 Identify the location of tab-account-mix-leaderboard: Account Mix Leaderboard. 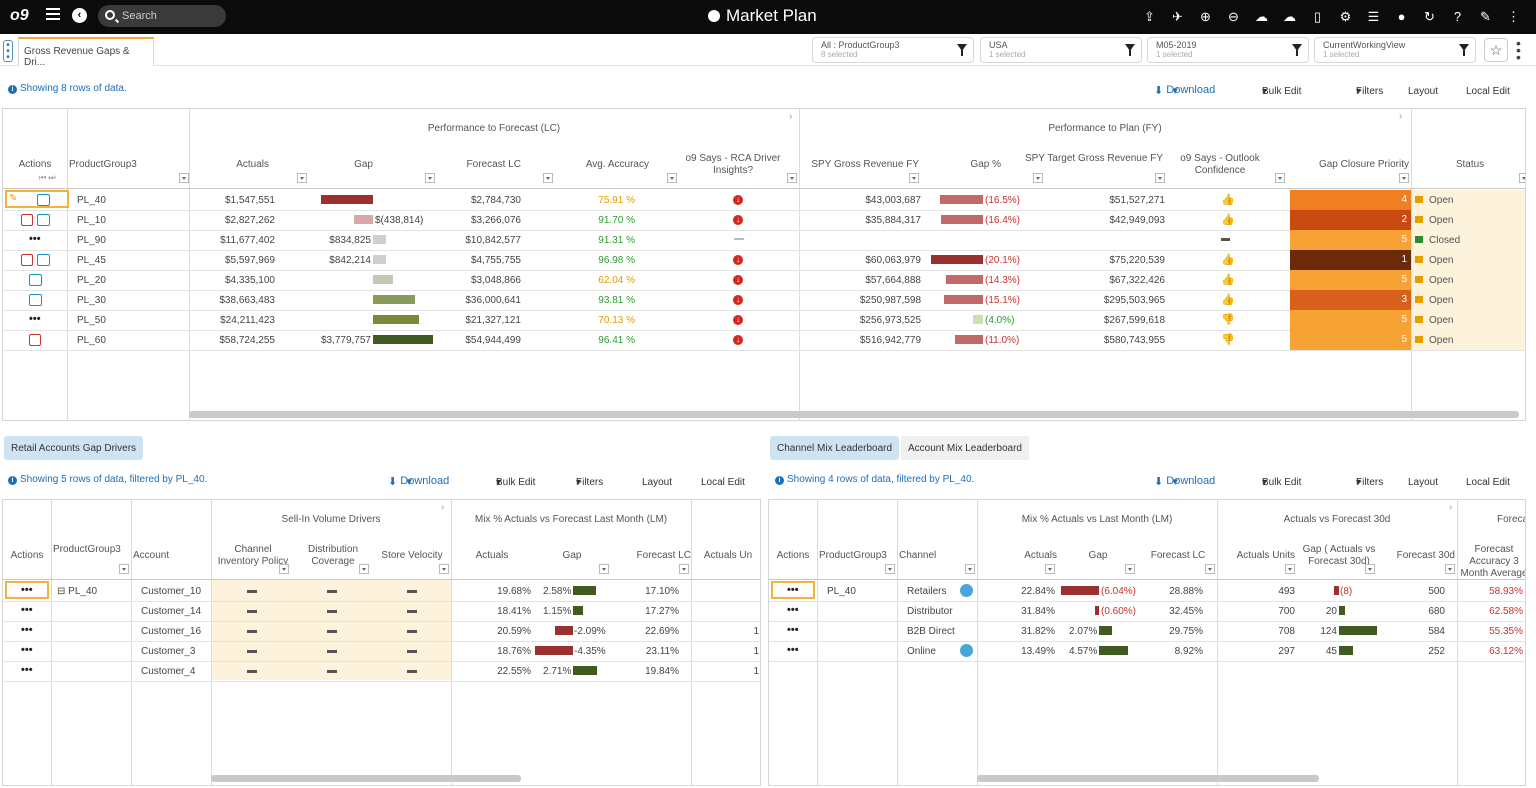
(965, 448).